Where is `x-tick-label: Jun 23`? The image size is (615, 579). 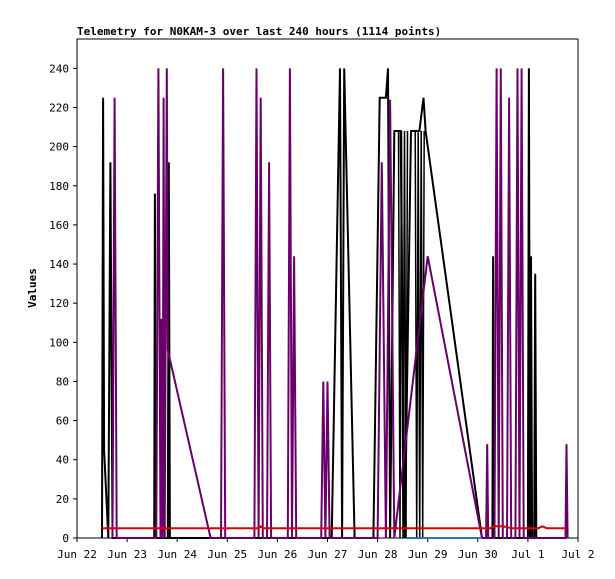
x-tick-label: Jun 23 is located at coordinates (127, 554).